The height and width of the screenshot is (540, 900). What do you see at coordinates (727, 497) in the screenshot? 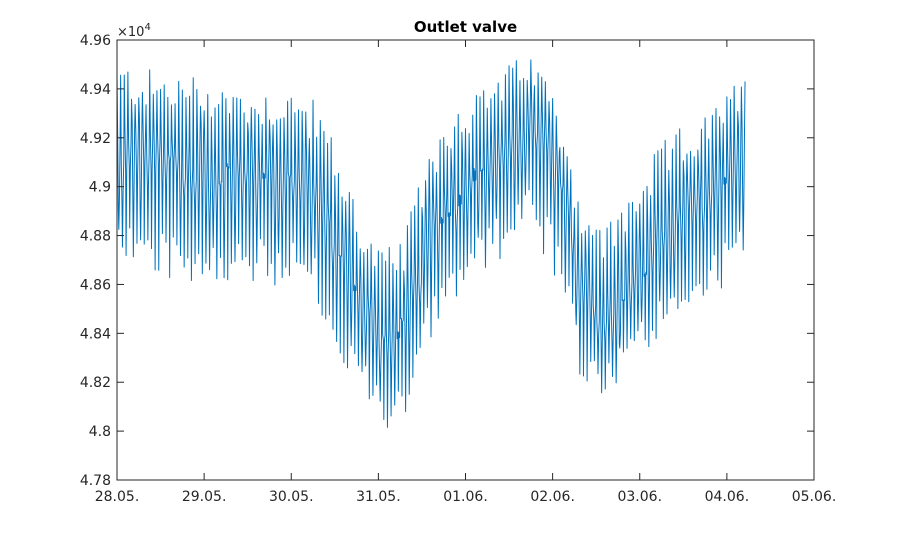
I see `x-tick-label: 04.06.` at bounding box center [727, 497].